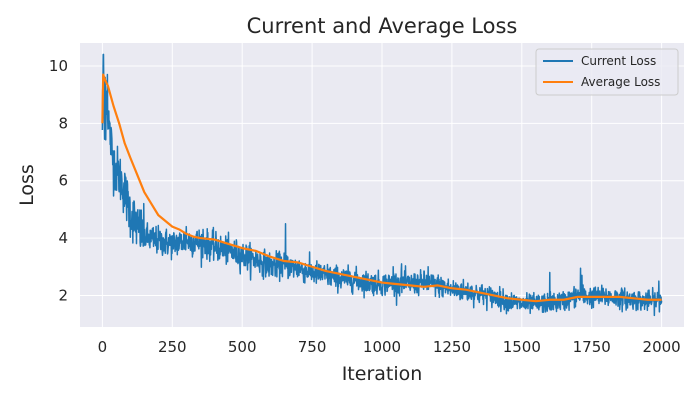 This screenshot has width=700, height=400. What do you see at coordinates (662, 347) in the screenshot?
I see `x-tick-label: 2000` at bounding box center [662, 347].